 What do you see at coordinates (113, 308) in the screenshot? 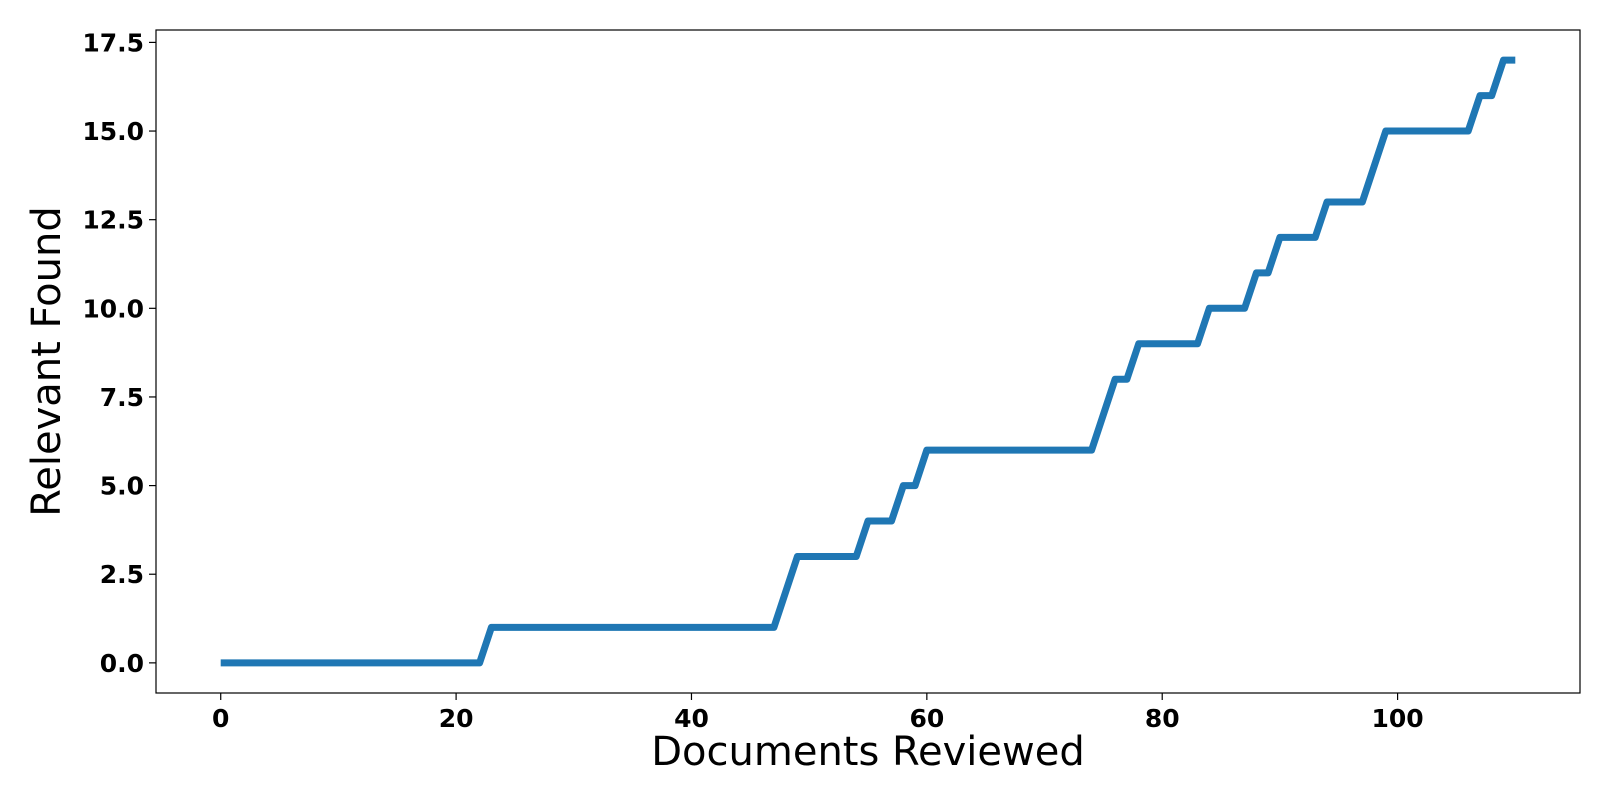
I see `y-tick-label: 10.0` at bounding box center [113, 308].